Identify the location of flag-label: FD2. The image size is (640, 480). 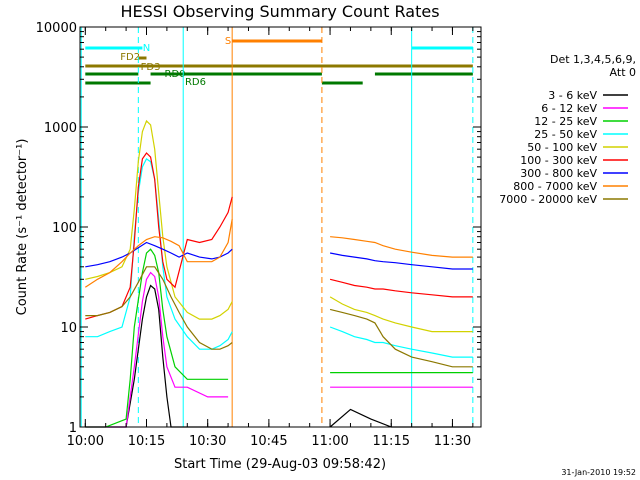
(130, 57).